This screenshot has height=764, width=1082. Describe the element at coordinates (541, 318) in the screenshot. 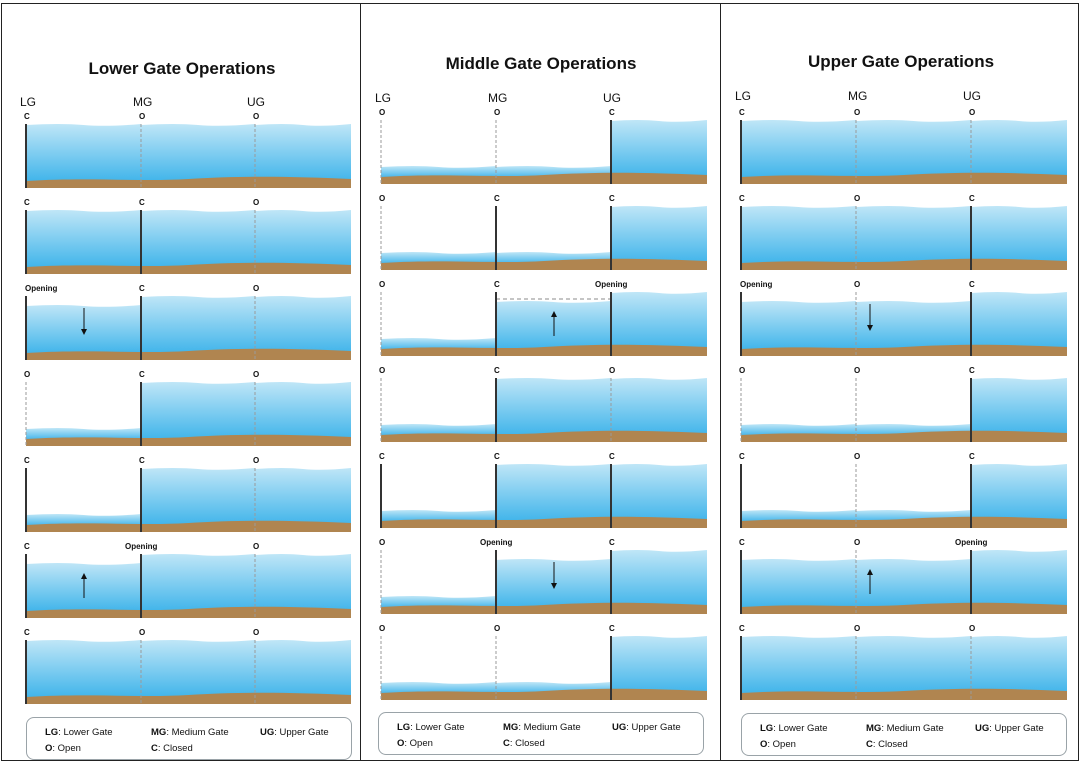

I see `operation-step-3: O C Opening` at that location.